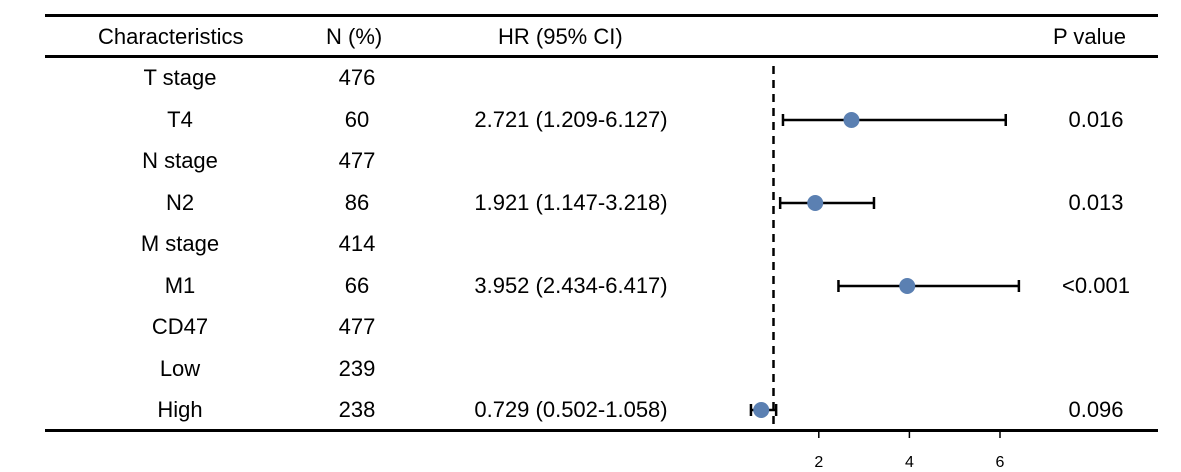 This screenshot has width=1181, height=472. What do you see at coordinates (180, 202) in the screenshot?
I see `row-characteristic: N2` at bounding box center [180, 202].